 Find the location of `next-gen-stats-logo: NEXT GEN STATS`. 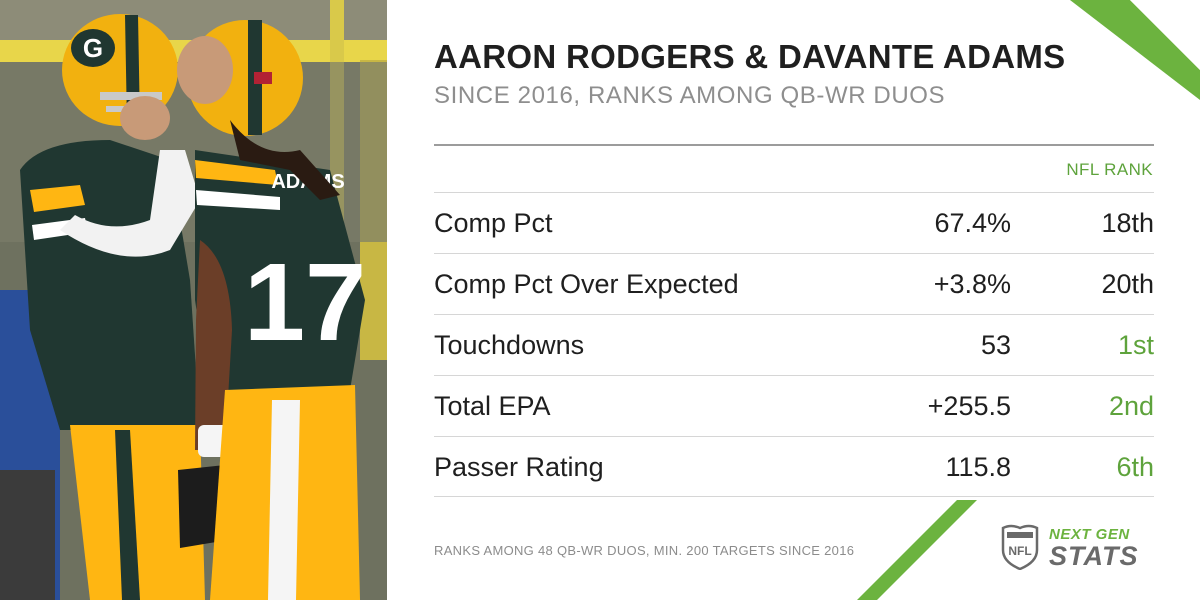

next-gen-stats-logo: NEXT GEN STATS is located at coordinates (1094, 548).